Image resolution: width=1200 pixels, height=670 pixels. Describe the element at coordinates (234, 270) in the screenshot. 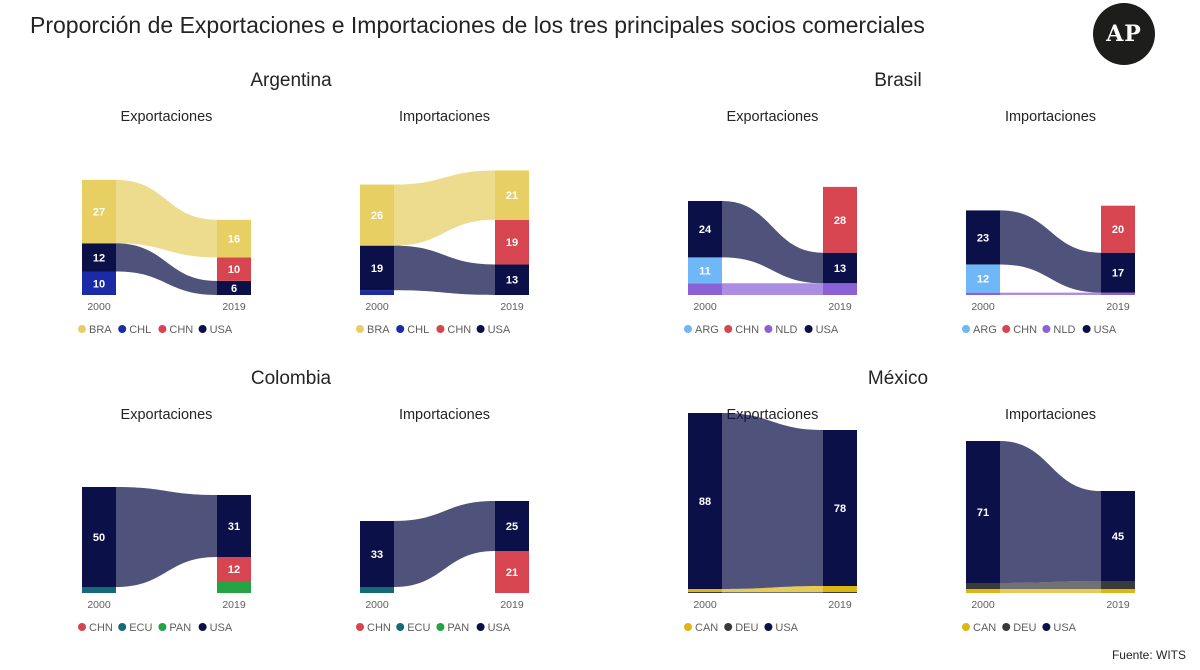

I see `data-label-2019-chn: 10` at that location.